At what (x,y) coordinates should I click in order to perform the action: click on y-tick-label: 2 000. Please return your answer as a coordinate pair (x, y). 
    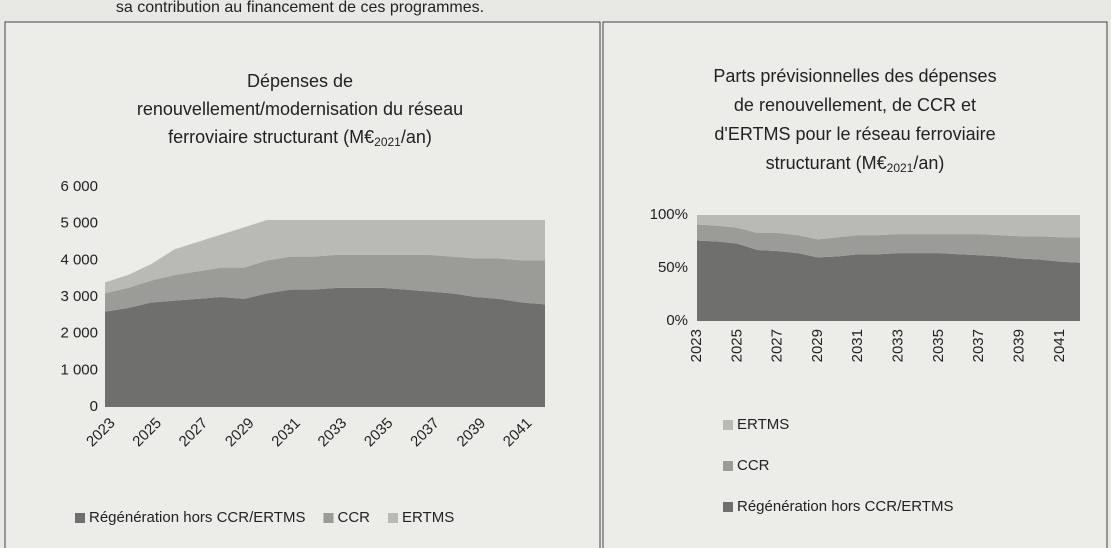
    Looking at the image, I should click on (79, 333).